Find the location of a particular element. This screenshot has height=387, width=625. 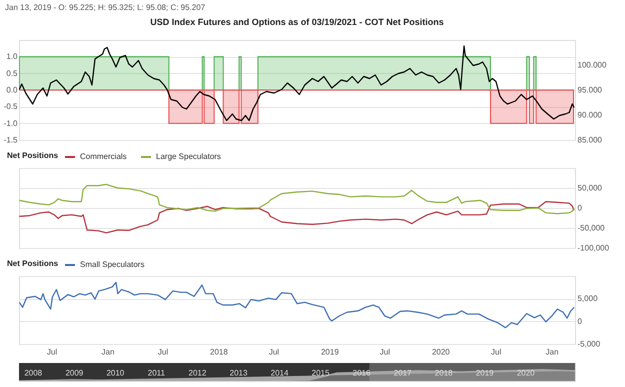

y2-tick-label: 90.000 is located at coordinates (590, 115).